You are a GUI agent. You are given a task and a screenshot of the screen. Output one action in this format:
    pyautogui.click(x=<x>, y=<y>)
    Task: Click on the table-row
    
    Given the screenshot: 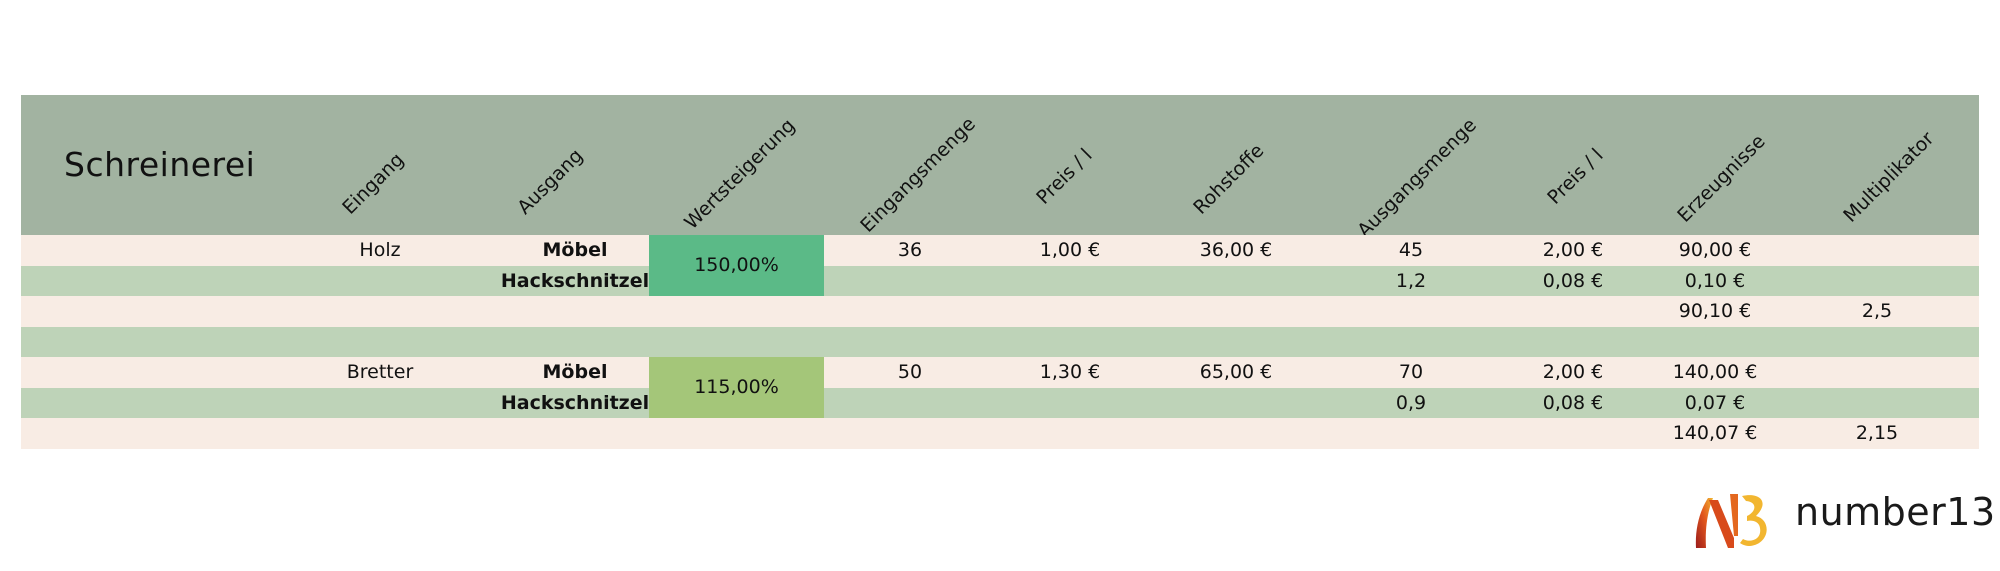 What is the action you would take?
    pyautogui.click(x=1000, y=342)
    